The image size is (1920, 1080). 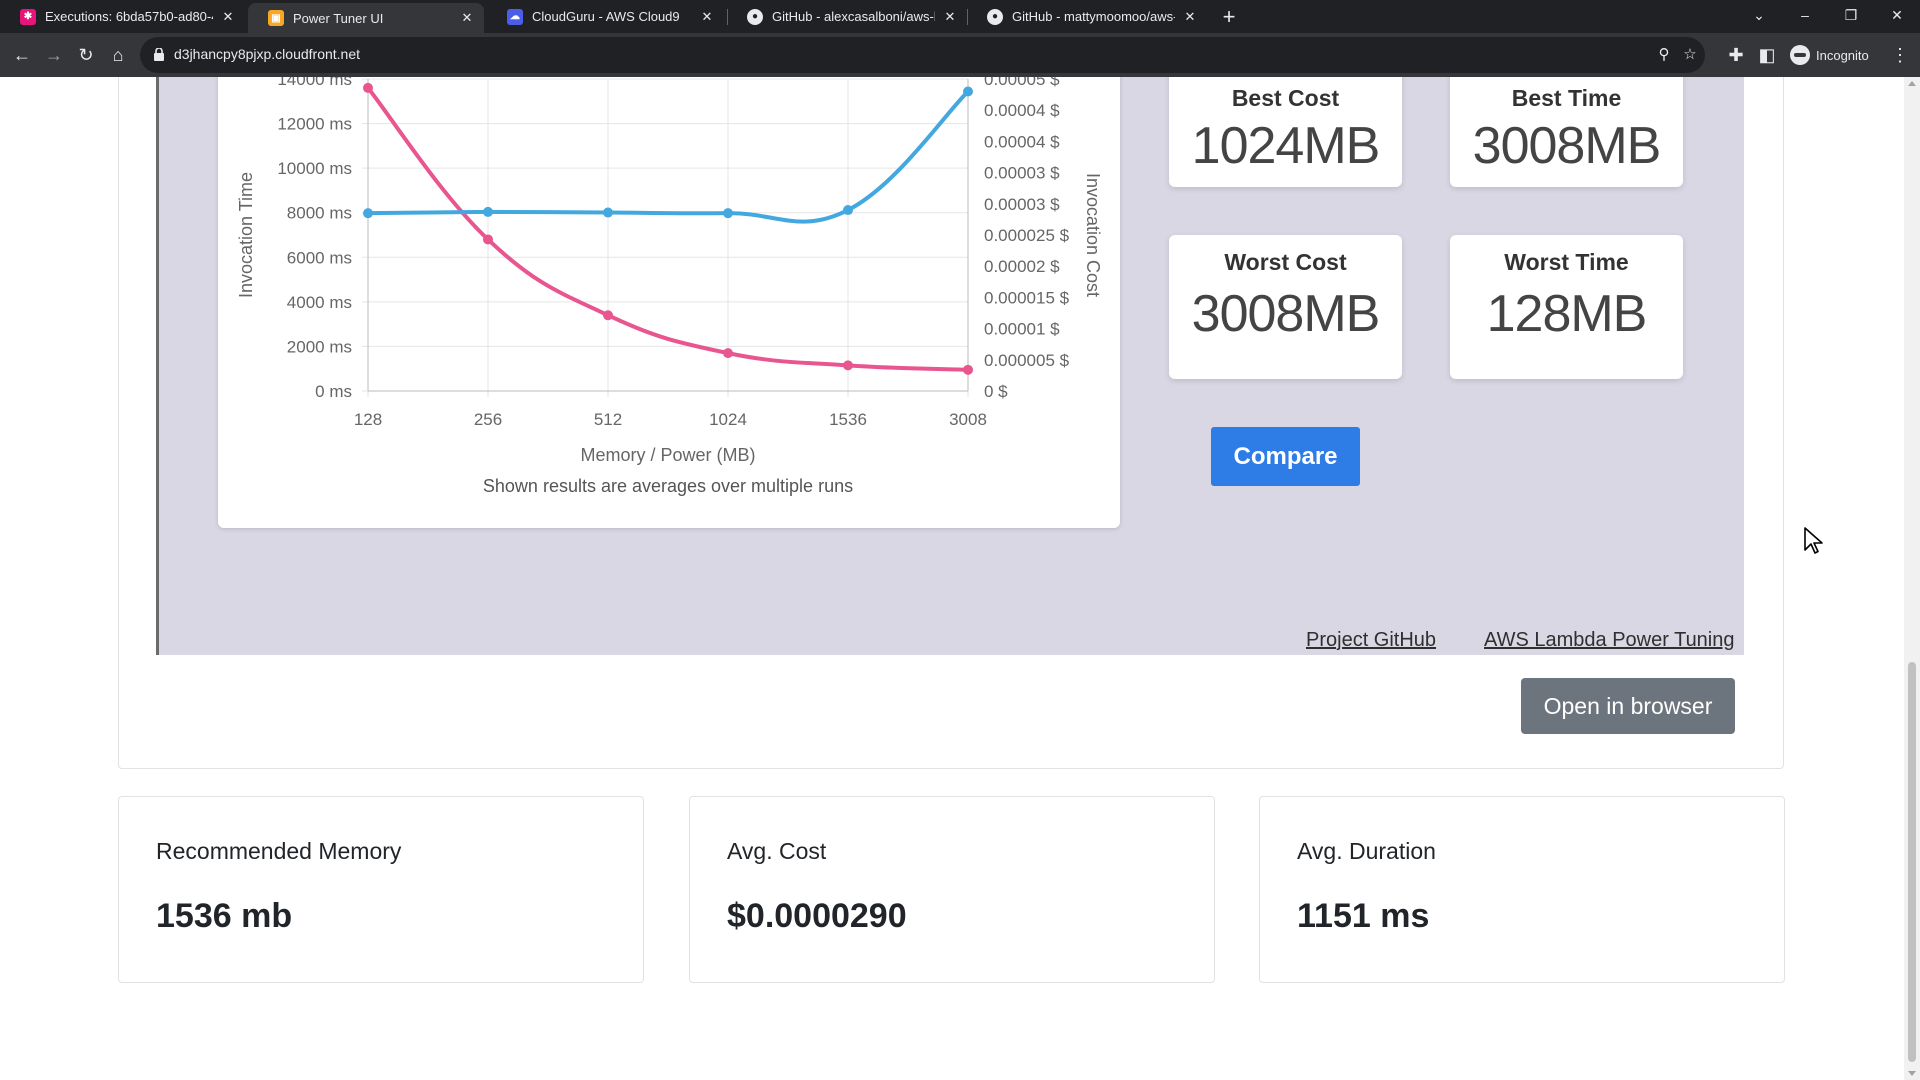 I want to click on mouse-cursor-icon, so click(x=1813, y=540).